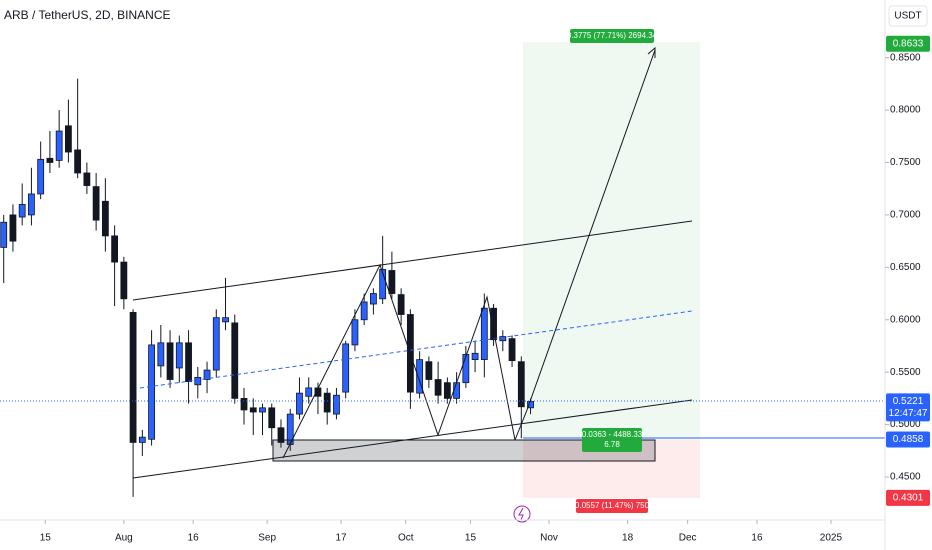  I want to click on y-tick-label: 0.6500, so click(905, 267).